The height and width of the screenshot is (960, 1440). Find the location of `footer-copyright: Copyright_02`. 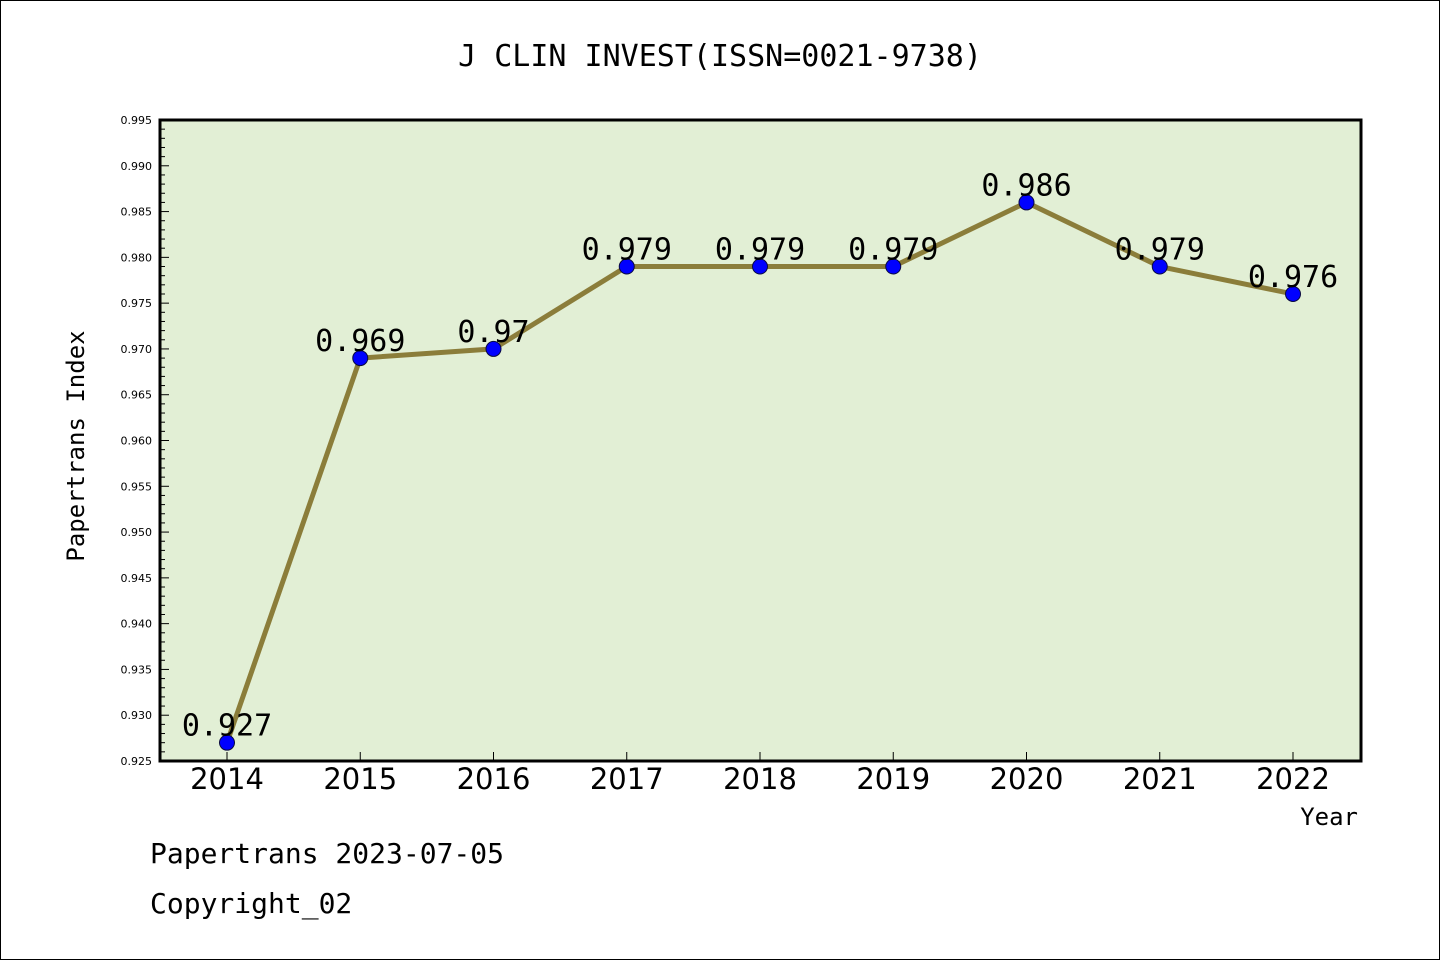

footer-copyright: Copyright_02 is located at coordinates (251, 904).